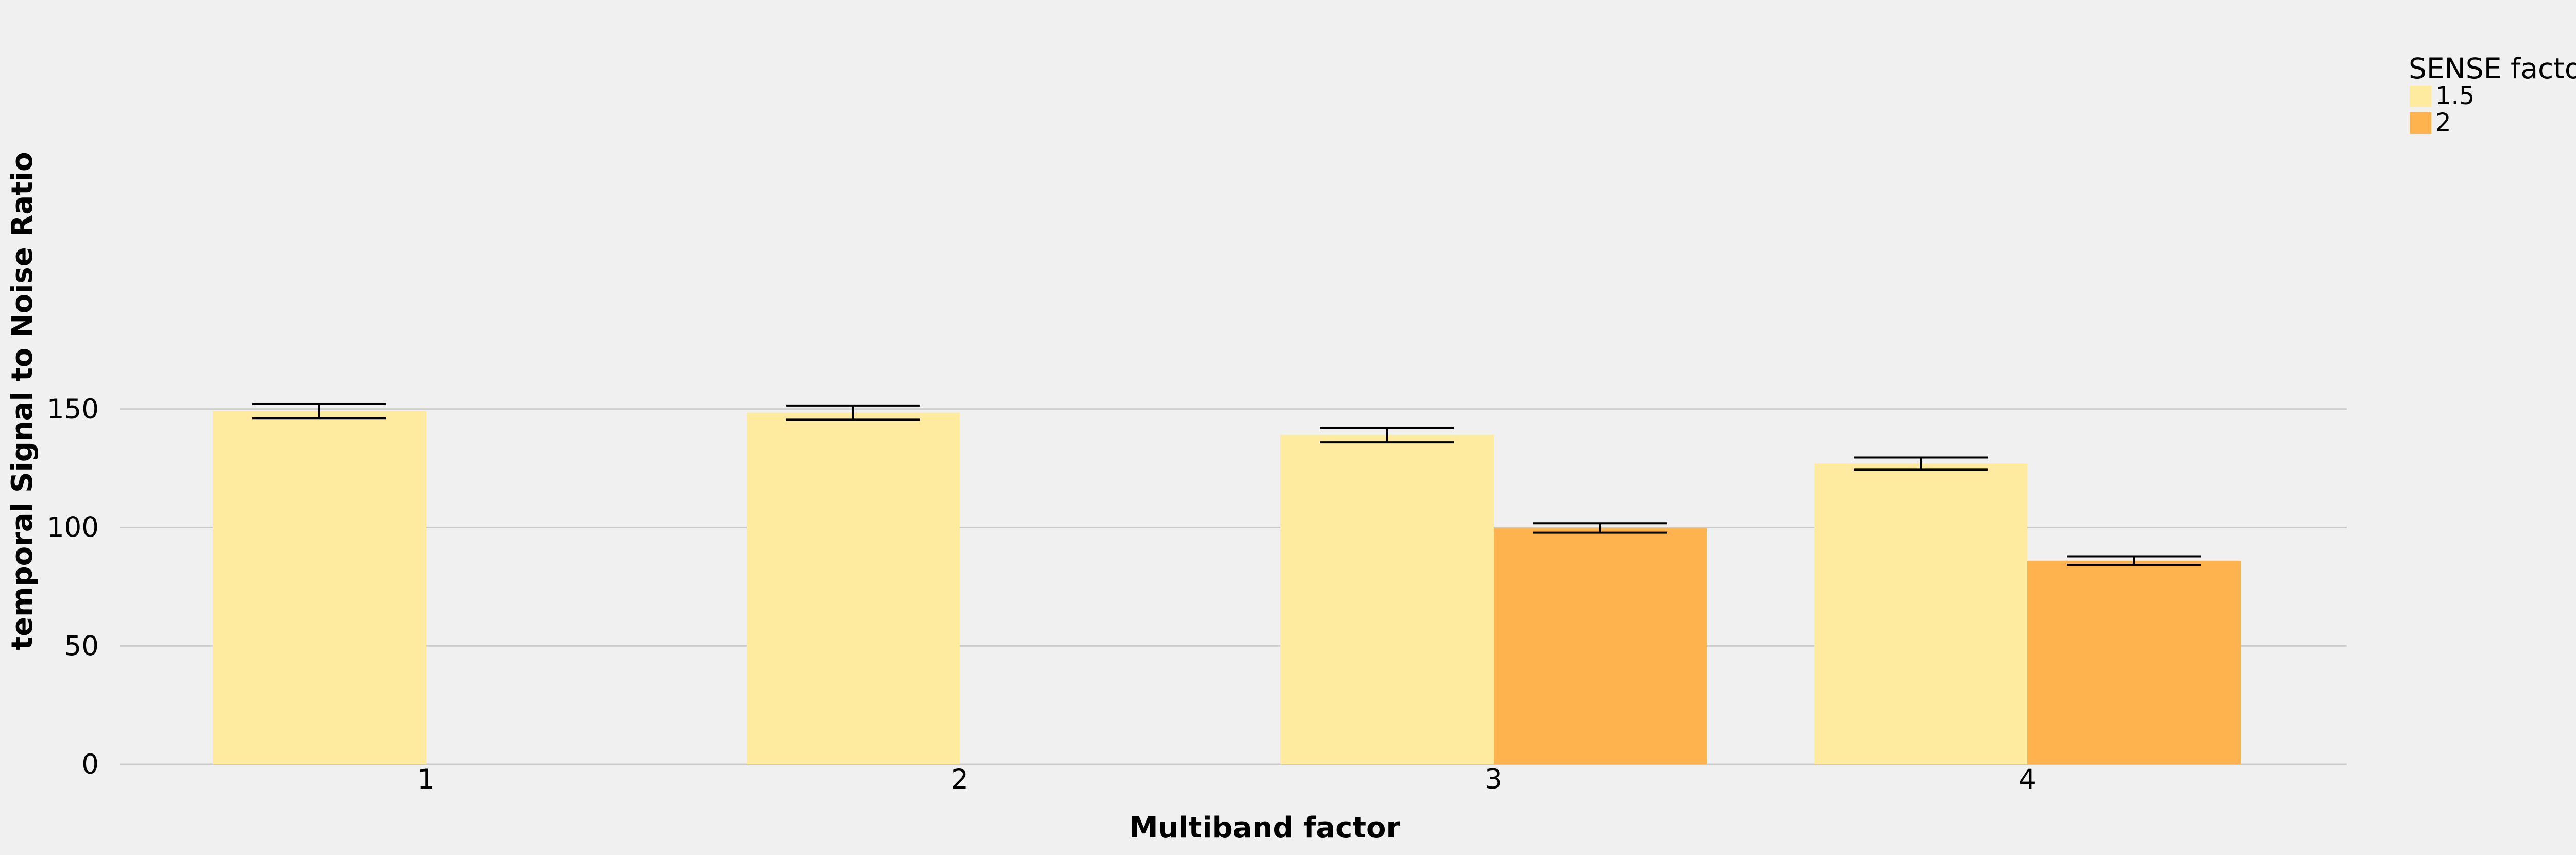  I want to click on legend-label: 1.5, so click(2455, 96).